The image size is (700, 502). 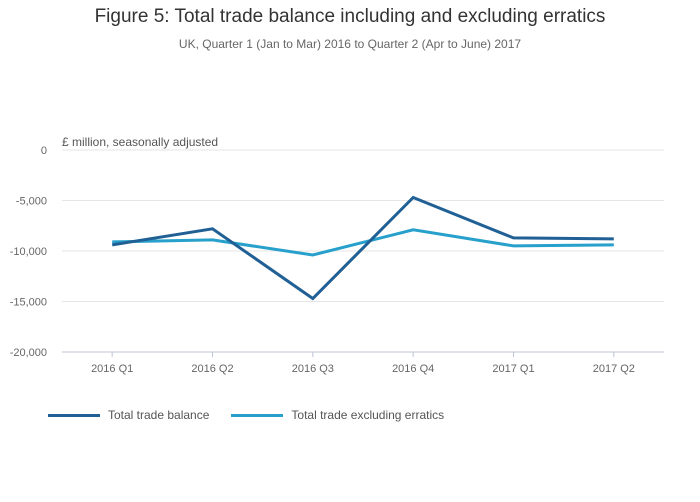 I want to click on y-tick-label: -5,000, so click(x=31, y=202).